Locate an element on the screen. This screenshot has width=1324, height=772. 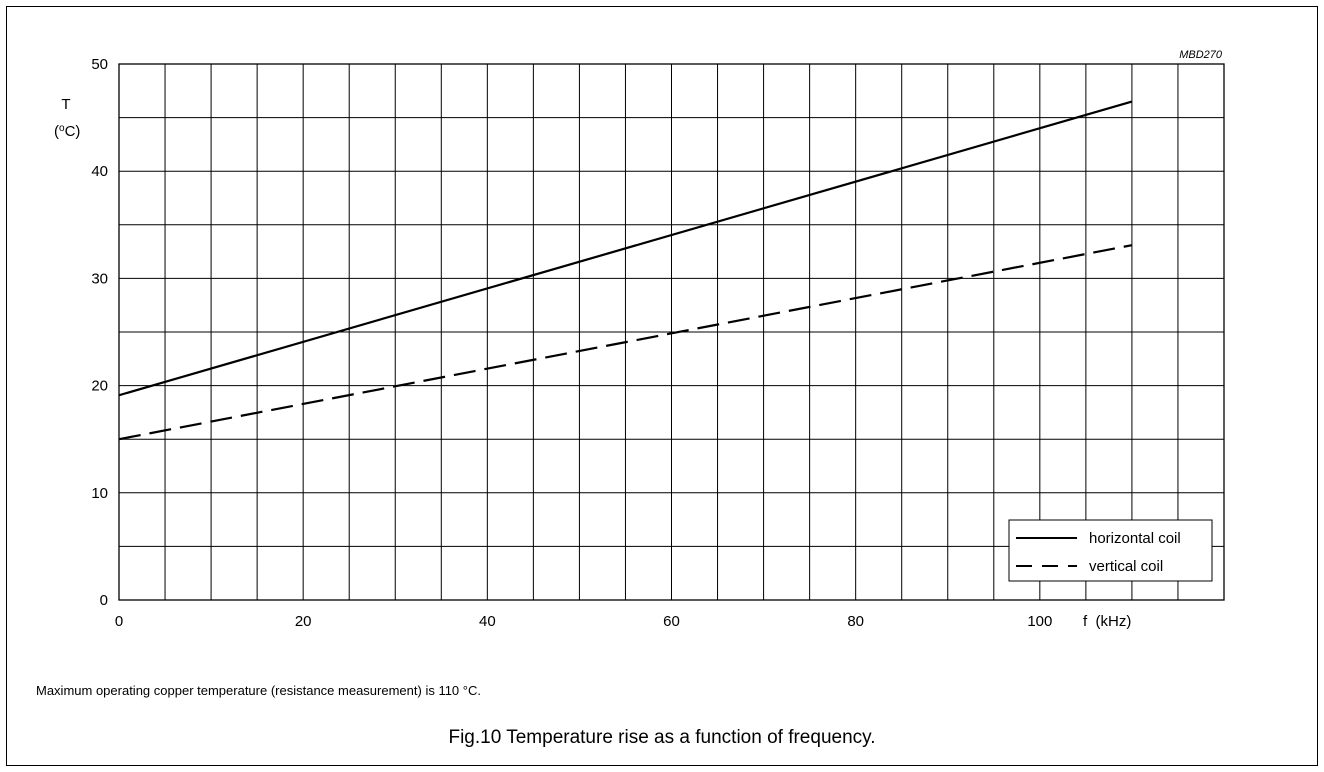
y-axis-label: T is located at coordinates (65, 104).